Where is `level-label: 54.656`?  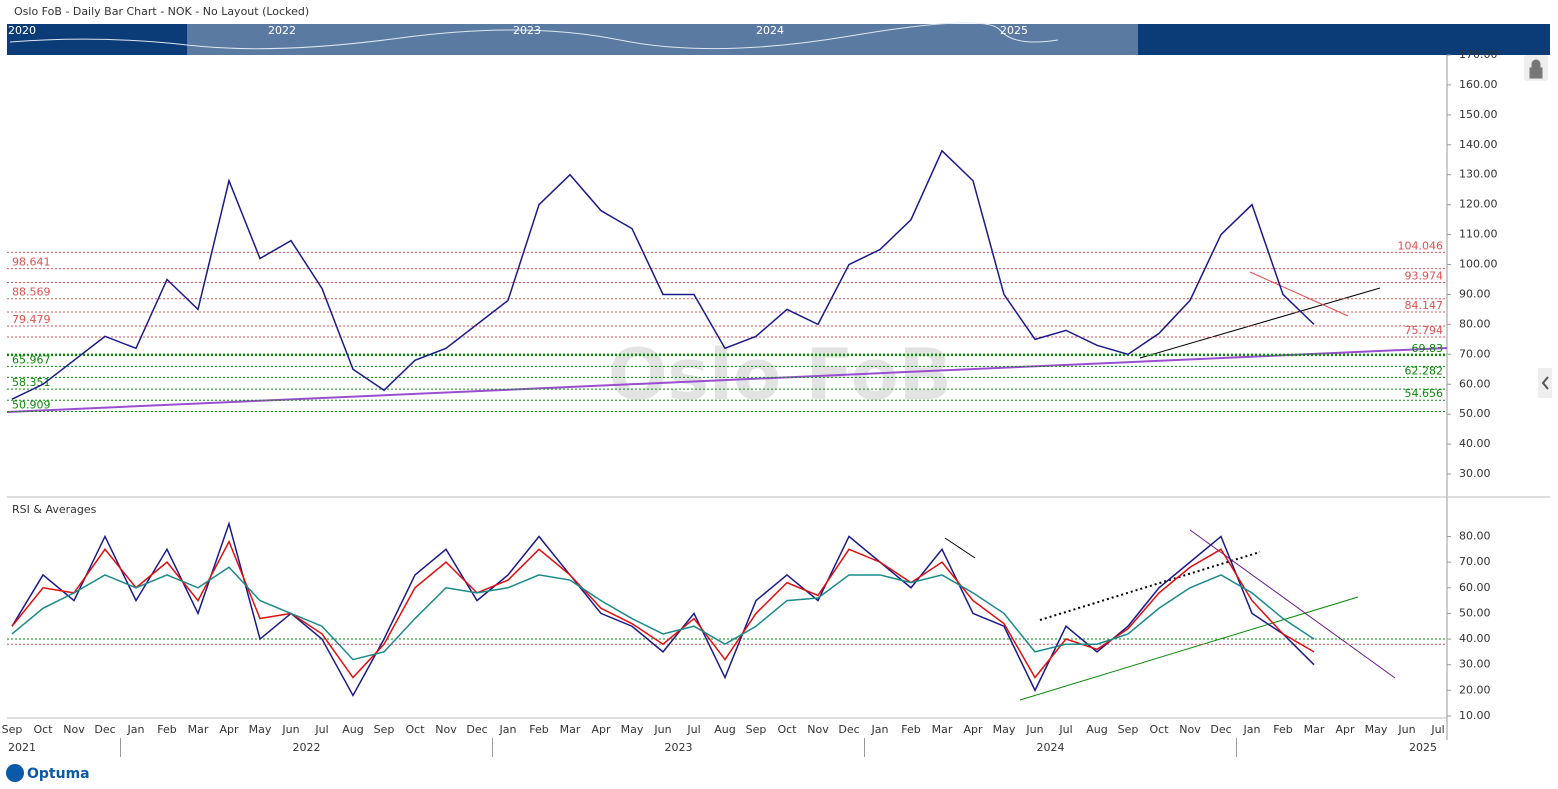
level-label: 54.656 is located at coordinates (1424, 393).